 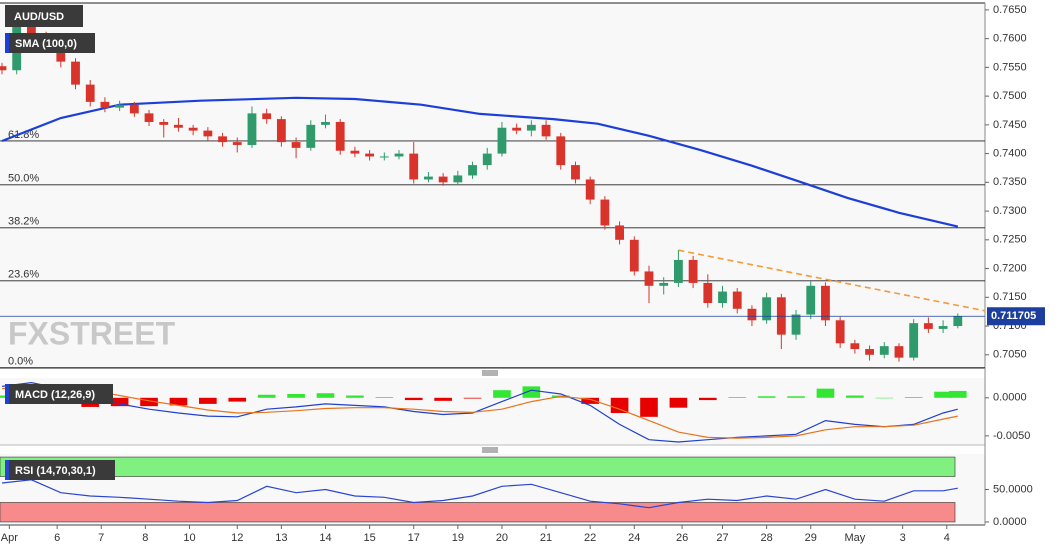 I want to click on x-tick-label: 13, so click(x=281, y=538).